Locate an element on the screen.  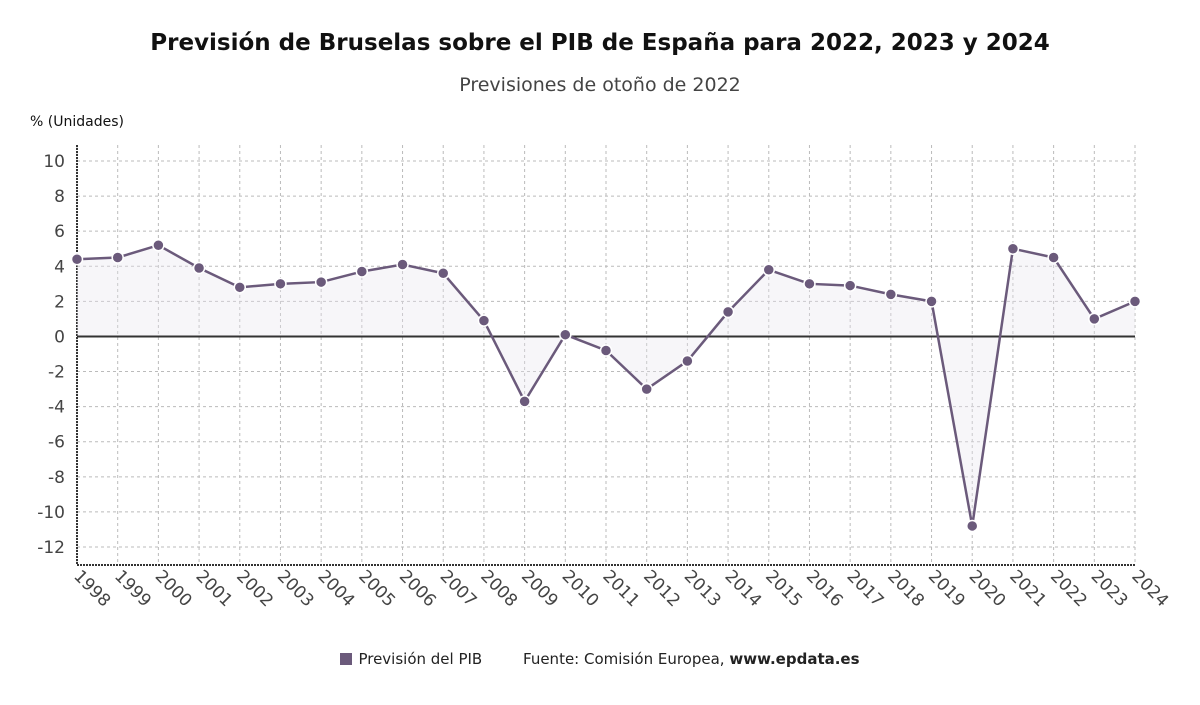
x-tick-label: 2014 is located at coordinates (743, 588).